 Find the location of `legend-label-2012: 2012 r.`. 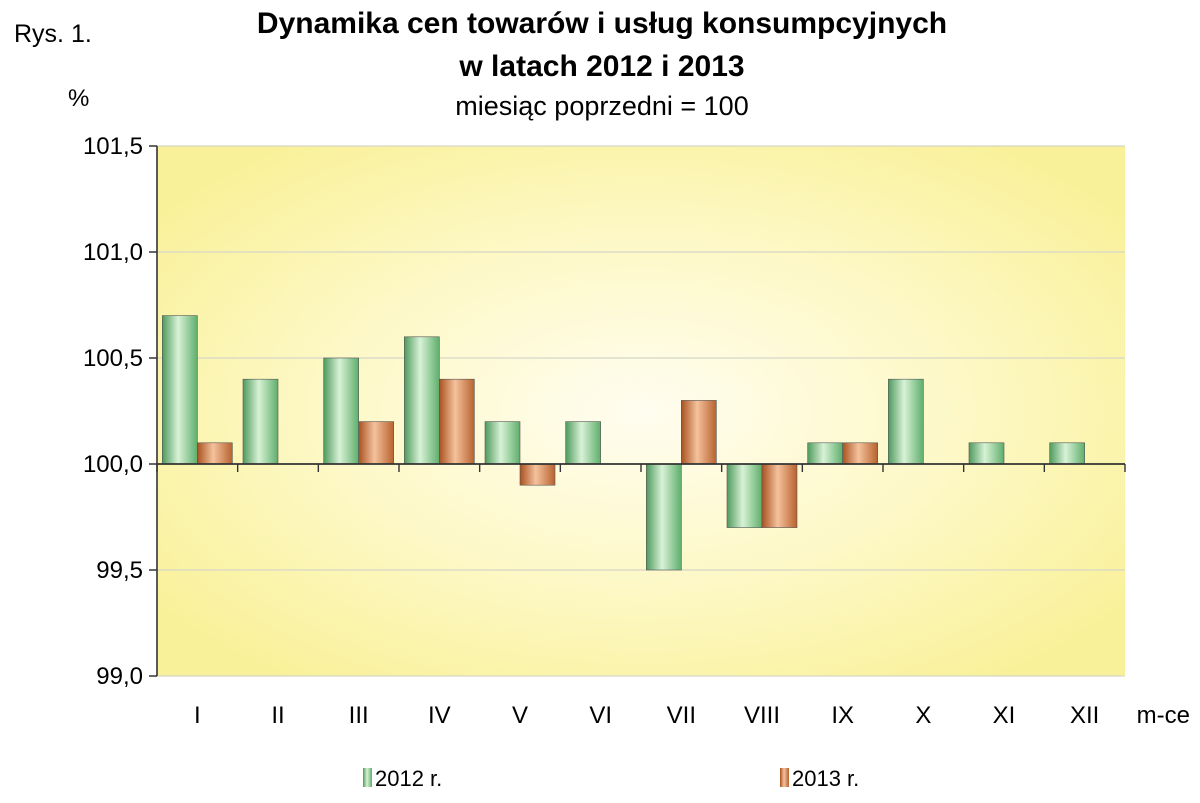

legend-label-2012: 2012 r. is located at coordinates (408, 778).